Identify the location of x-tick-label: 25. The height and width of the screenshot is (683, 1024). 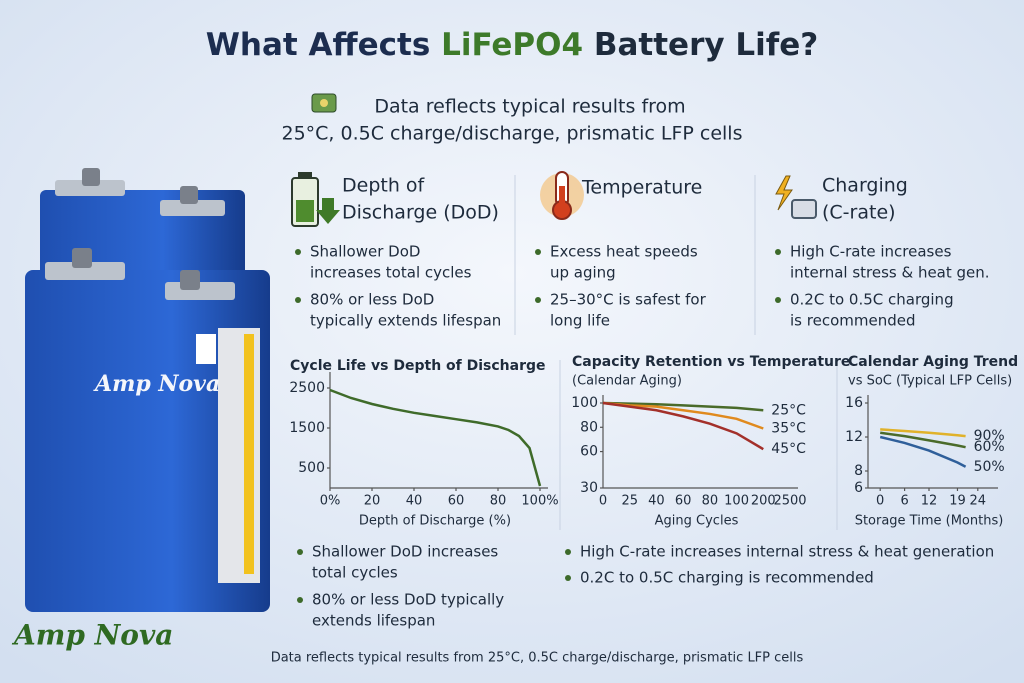
(629, 501).